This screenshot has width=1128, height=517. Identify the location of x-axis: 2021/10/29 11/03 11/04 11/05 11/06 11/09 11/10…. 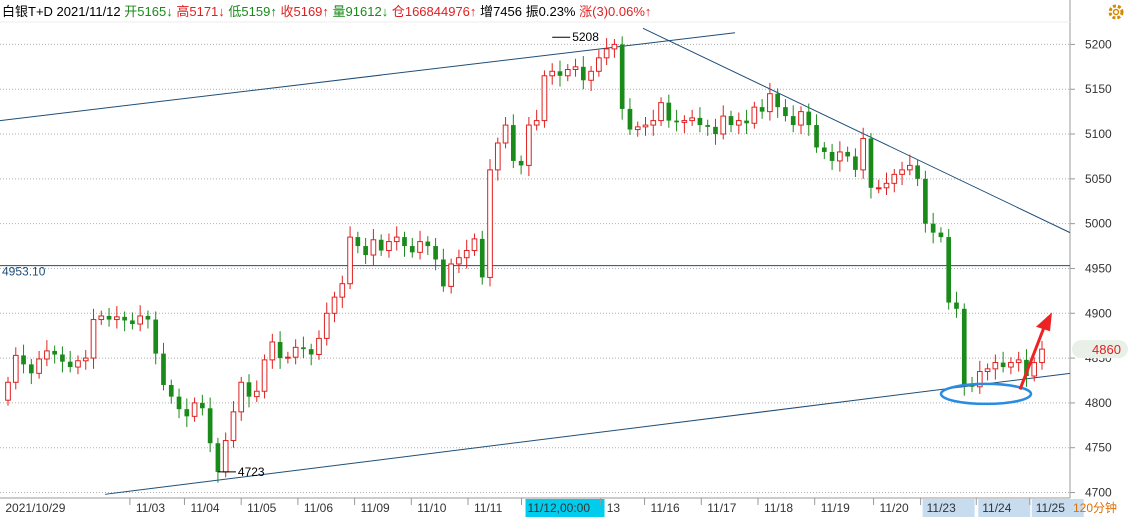
(564, 507).